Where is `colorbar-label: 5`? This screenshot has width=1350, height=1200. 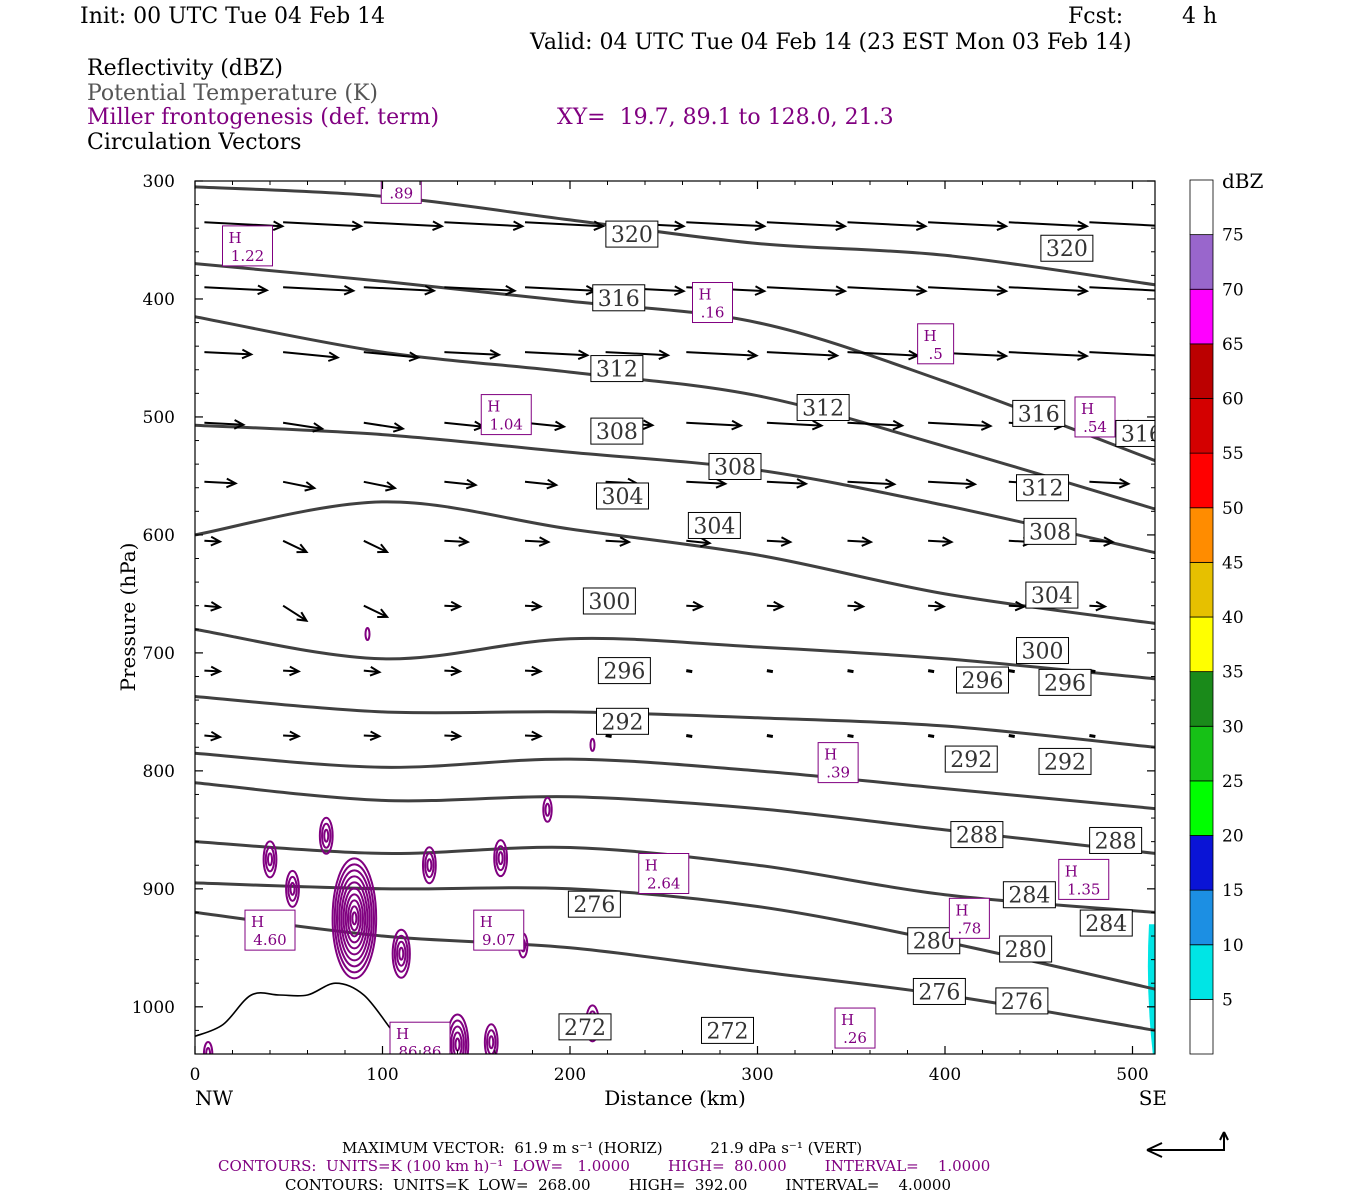 colorbar-label: 5 is located at coordinates (1227, 1000).